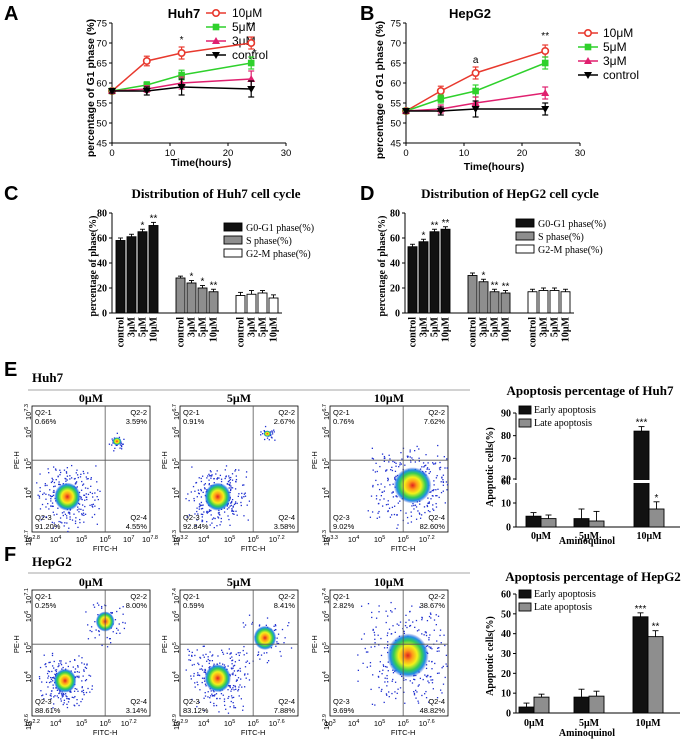 Image resolution: width=692 pixels, height=742 pixels. I want to click on x-tick-label: 20, so click(522, 153).